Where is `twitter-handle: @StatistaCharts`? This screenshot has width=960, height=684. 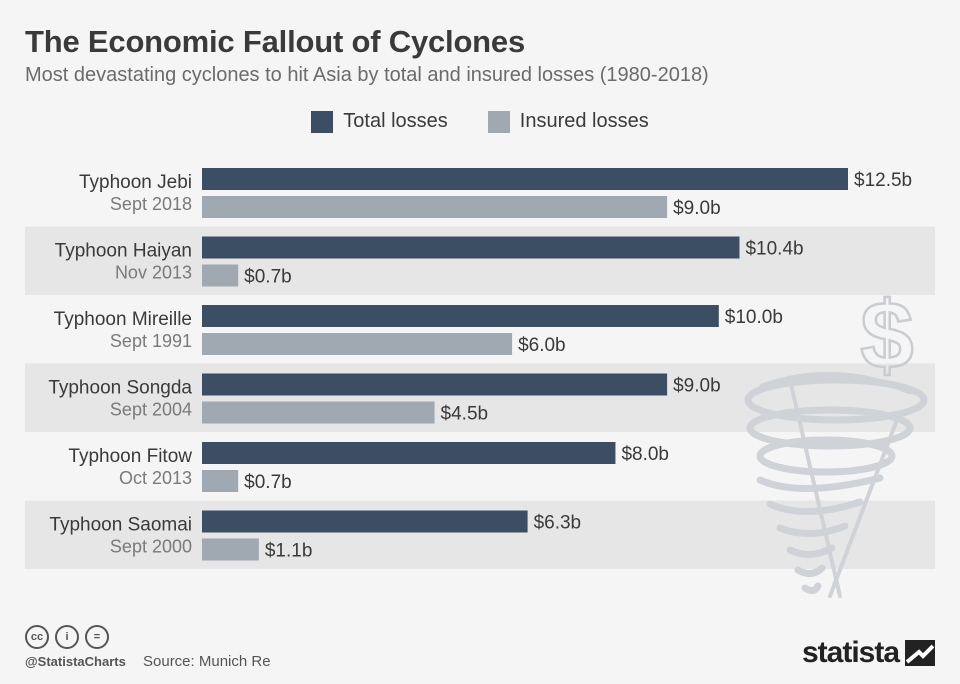
twitter-handle: @StatistaCharts is located at coordinates (75, 661).